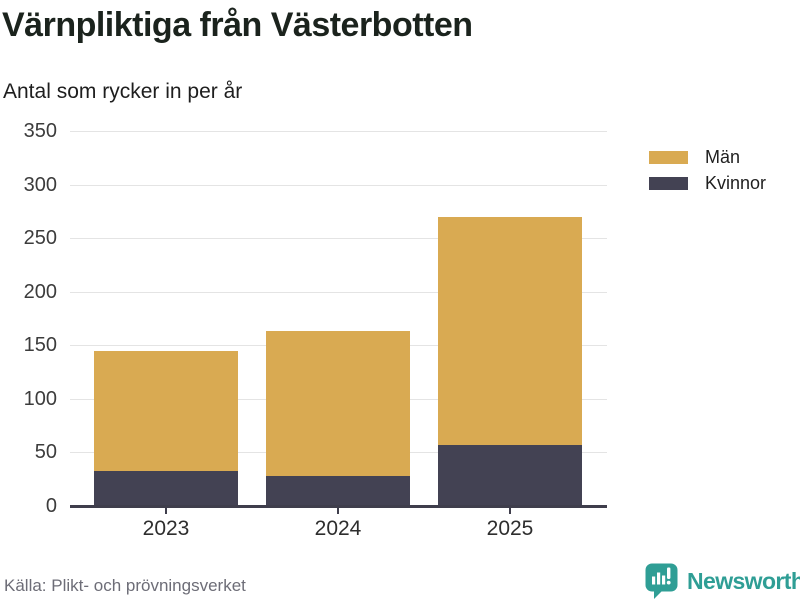 The image size is (800, 600). What do you see at coordinates (743, 581) in the screenshot?
I see `newsworthy-wordmark: Newsworthy` at bounding box center [743, 581].